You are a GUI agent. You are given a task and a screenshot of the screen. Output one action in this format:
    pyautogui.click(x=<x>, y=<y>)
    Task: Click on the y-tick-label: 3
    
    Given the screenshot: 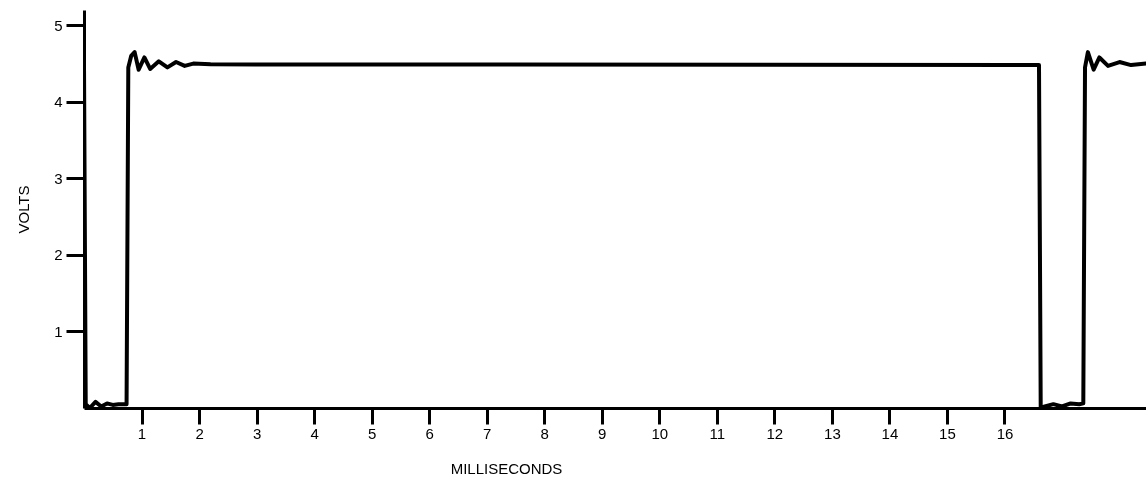 What is the action you would take?
    pyautogui.click(x=58, y=178)
    